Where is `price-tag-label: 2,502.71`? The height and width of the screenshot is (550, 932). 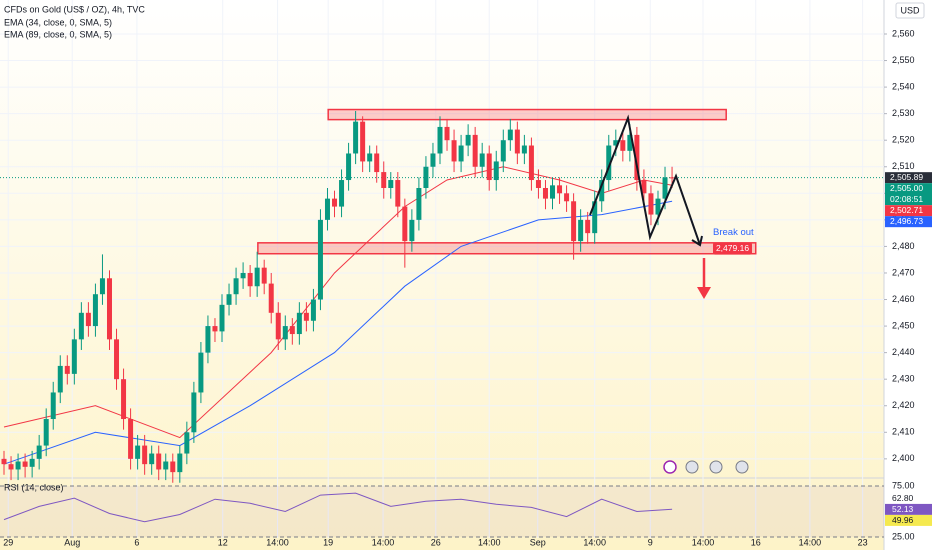 price-tag-label: 2,502.71 is located at coordinates (906, 210).